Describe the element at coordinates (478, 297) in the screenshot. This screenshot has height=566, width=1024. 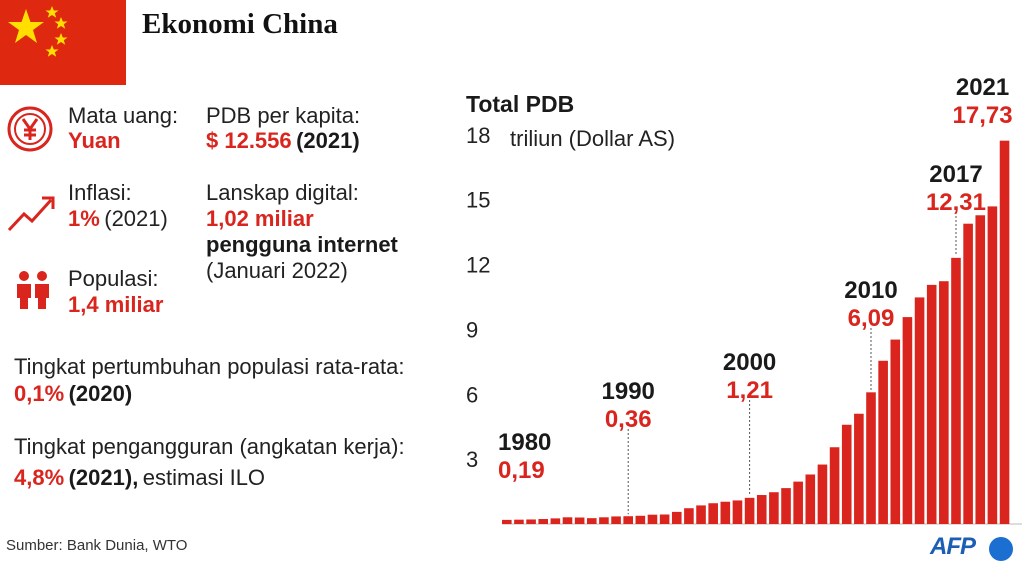
I see `y-ticks: 18 15 12 9 6 3` at that location.